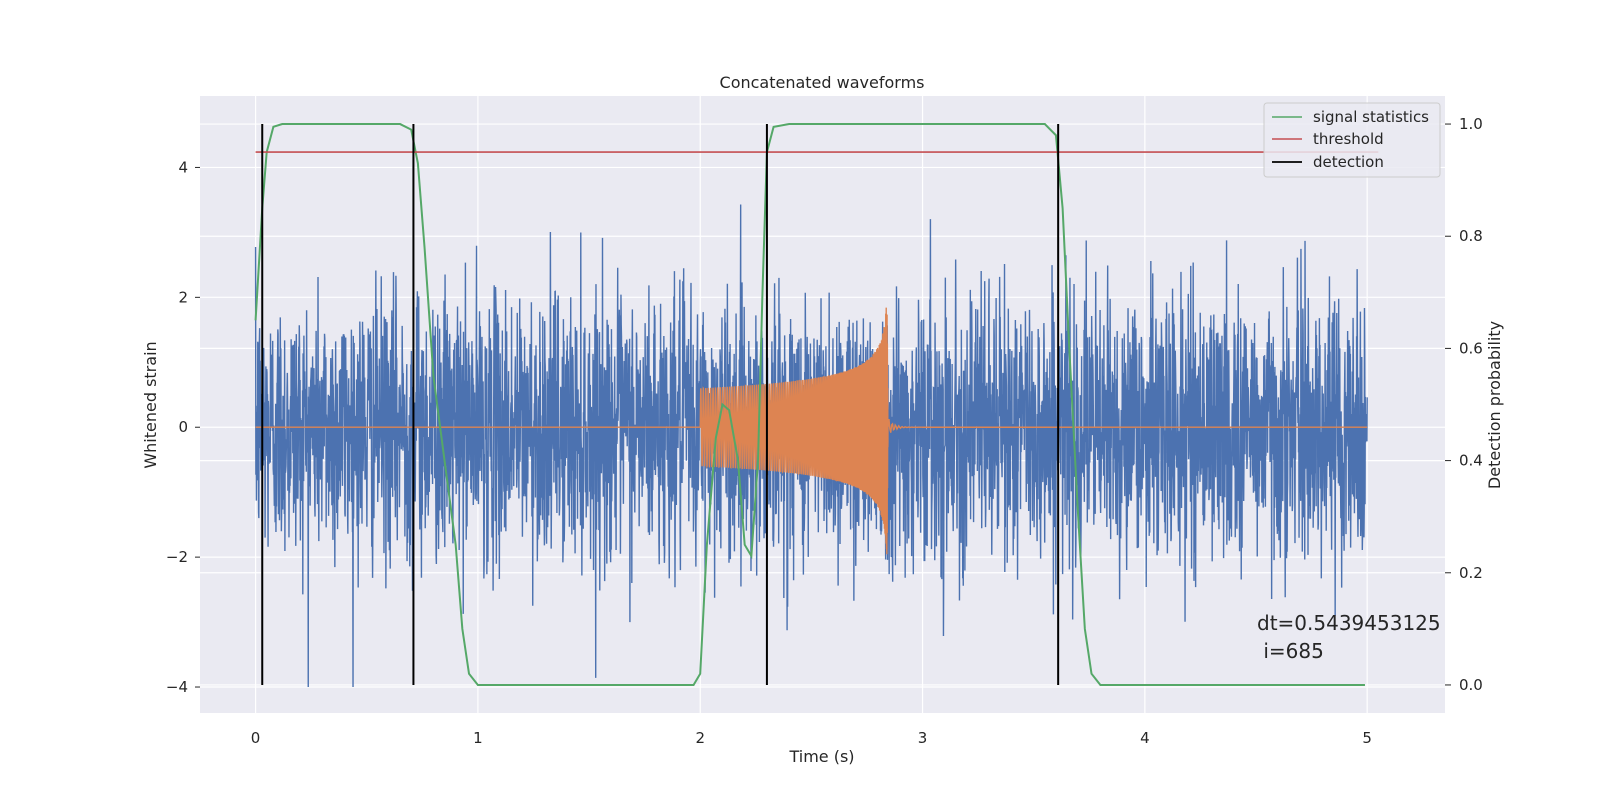 This screenshot has height=800, width=1600. What do you see at coordinates (1349, 623) in the screenshot?
I see `annotation-dt: dt=0.5439453125` at bounding box center [1349, 623].